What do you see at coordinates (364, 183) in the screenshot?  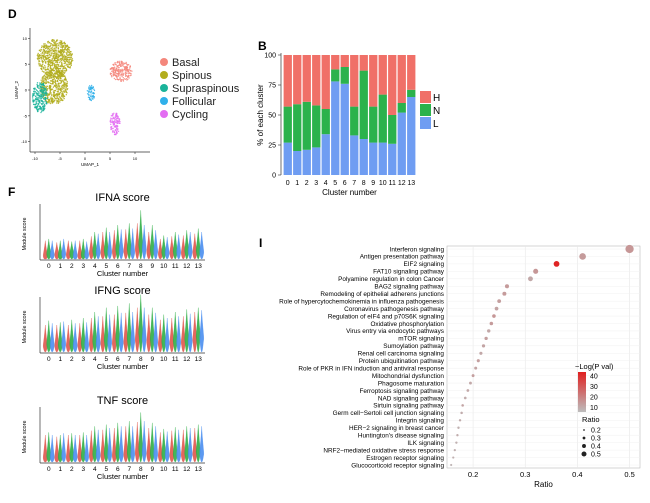 I see `bar-x-tick-label: 8` at bounding box center [364, 183].